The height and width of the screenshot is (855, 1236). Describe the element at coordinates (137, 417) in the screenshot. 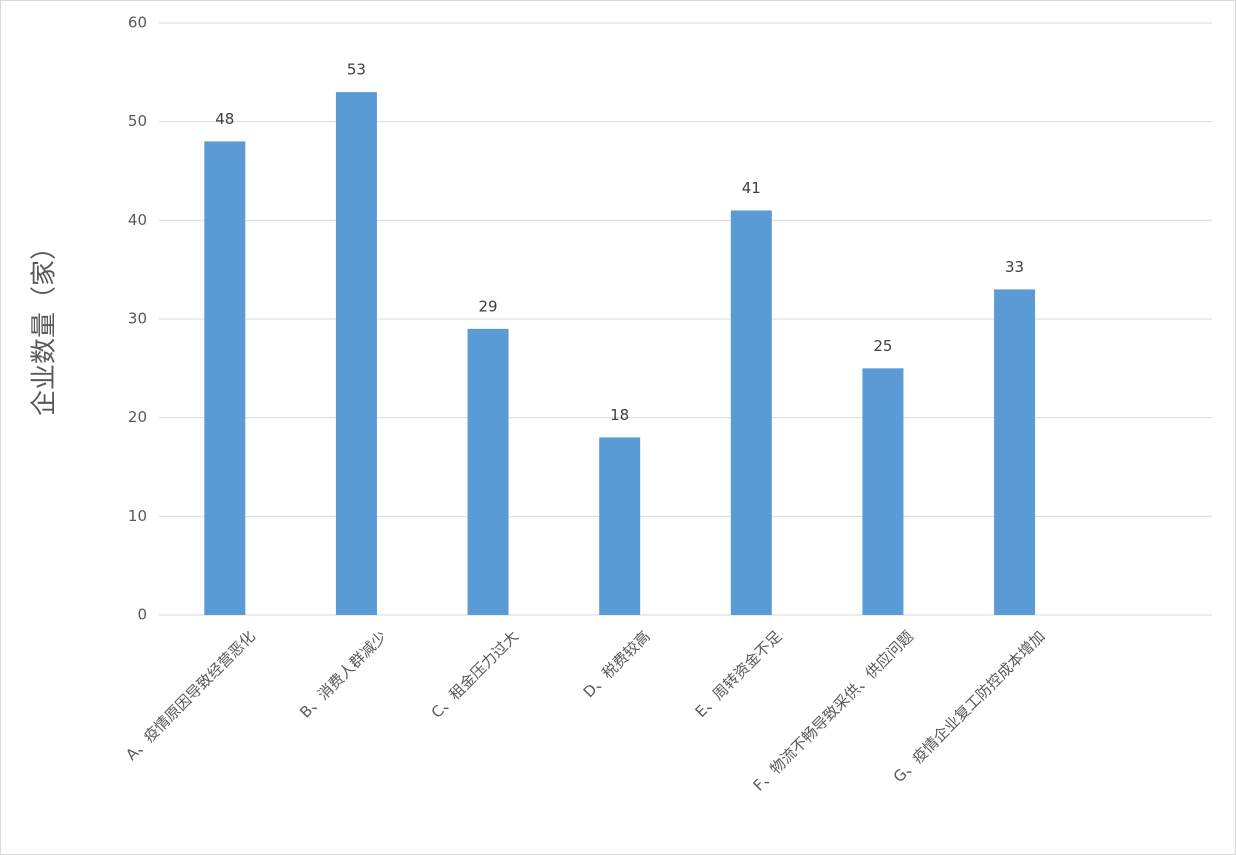

I see `y-tick-label: 20` at that location.